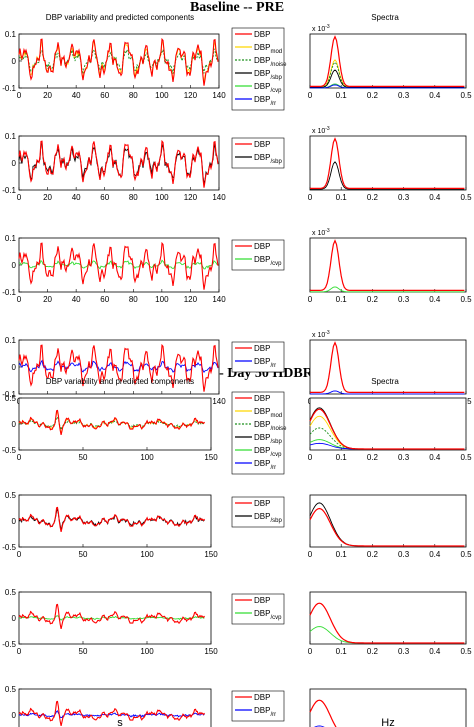 This screenshot has width=474, height=727. Describe the element at coordinates (321, 334) in the screenshot. I see `y-exponent-label: x 10-3` at that location.